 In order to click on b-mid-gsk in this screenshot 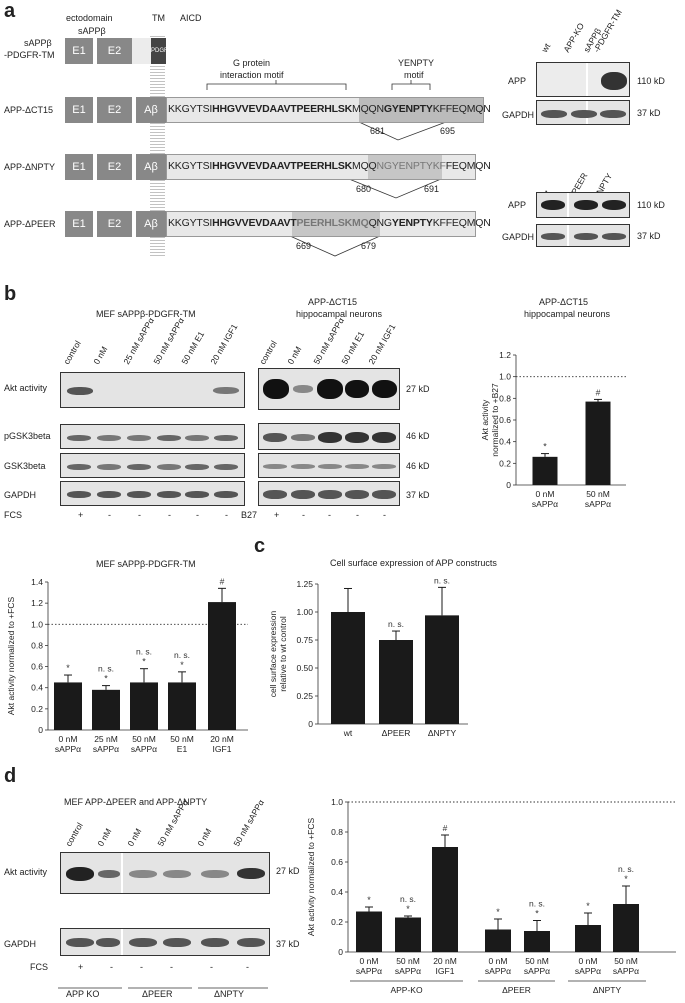, I will do `click(329, 465)`.